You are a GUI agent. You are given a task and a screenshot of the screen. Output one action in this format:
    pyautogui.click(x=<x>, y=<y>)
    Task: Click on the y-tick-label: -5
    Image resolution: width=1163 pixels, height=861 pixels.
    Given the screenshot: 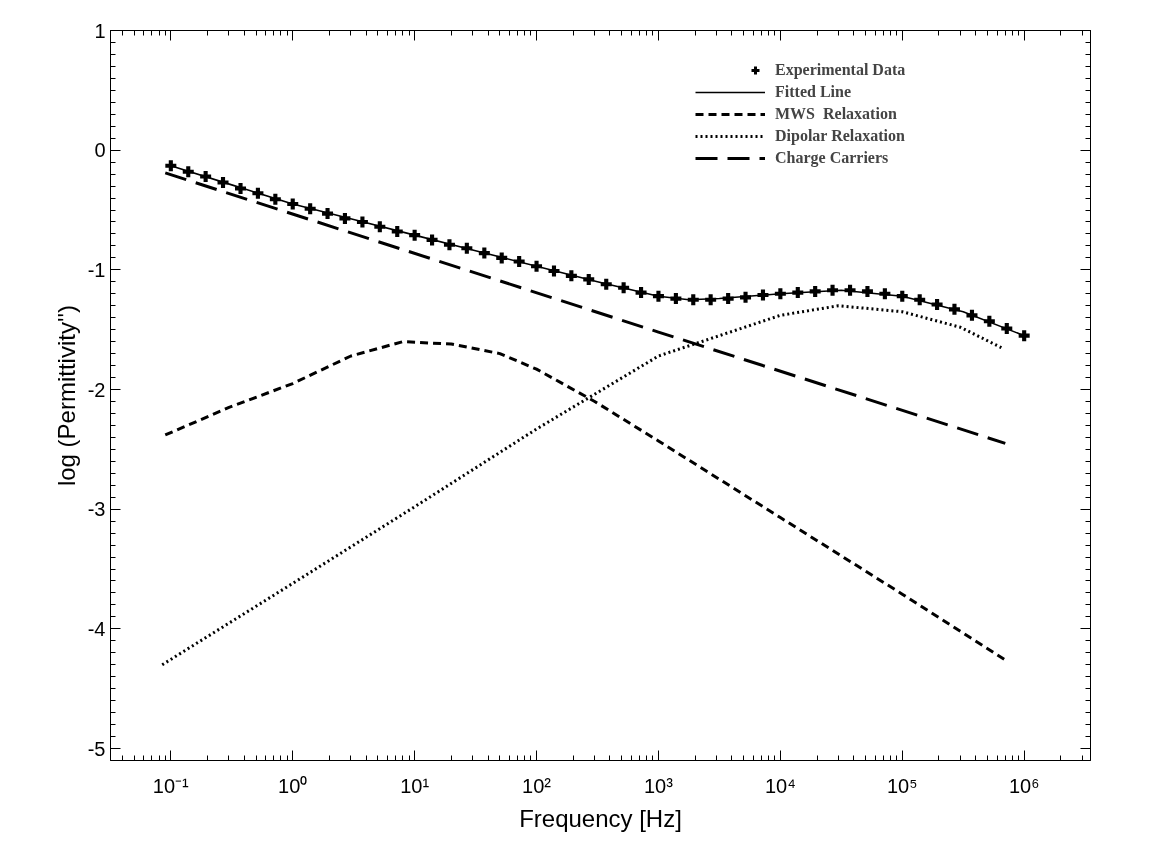 What is the action you would take?
    pyautogui.click(x=96, y=748)
    